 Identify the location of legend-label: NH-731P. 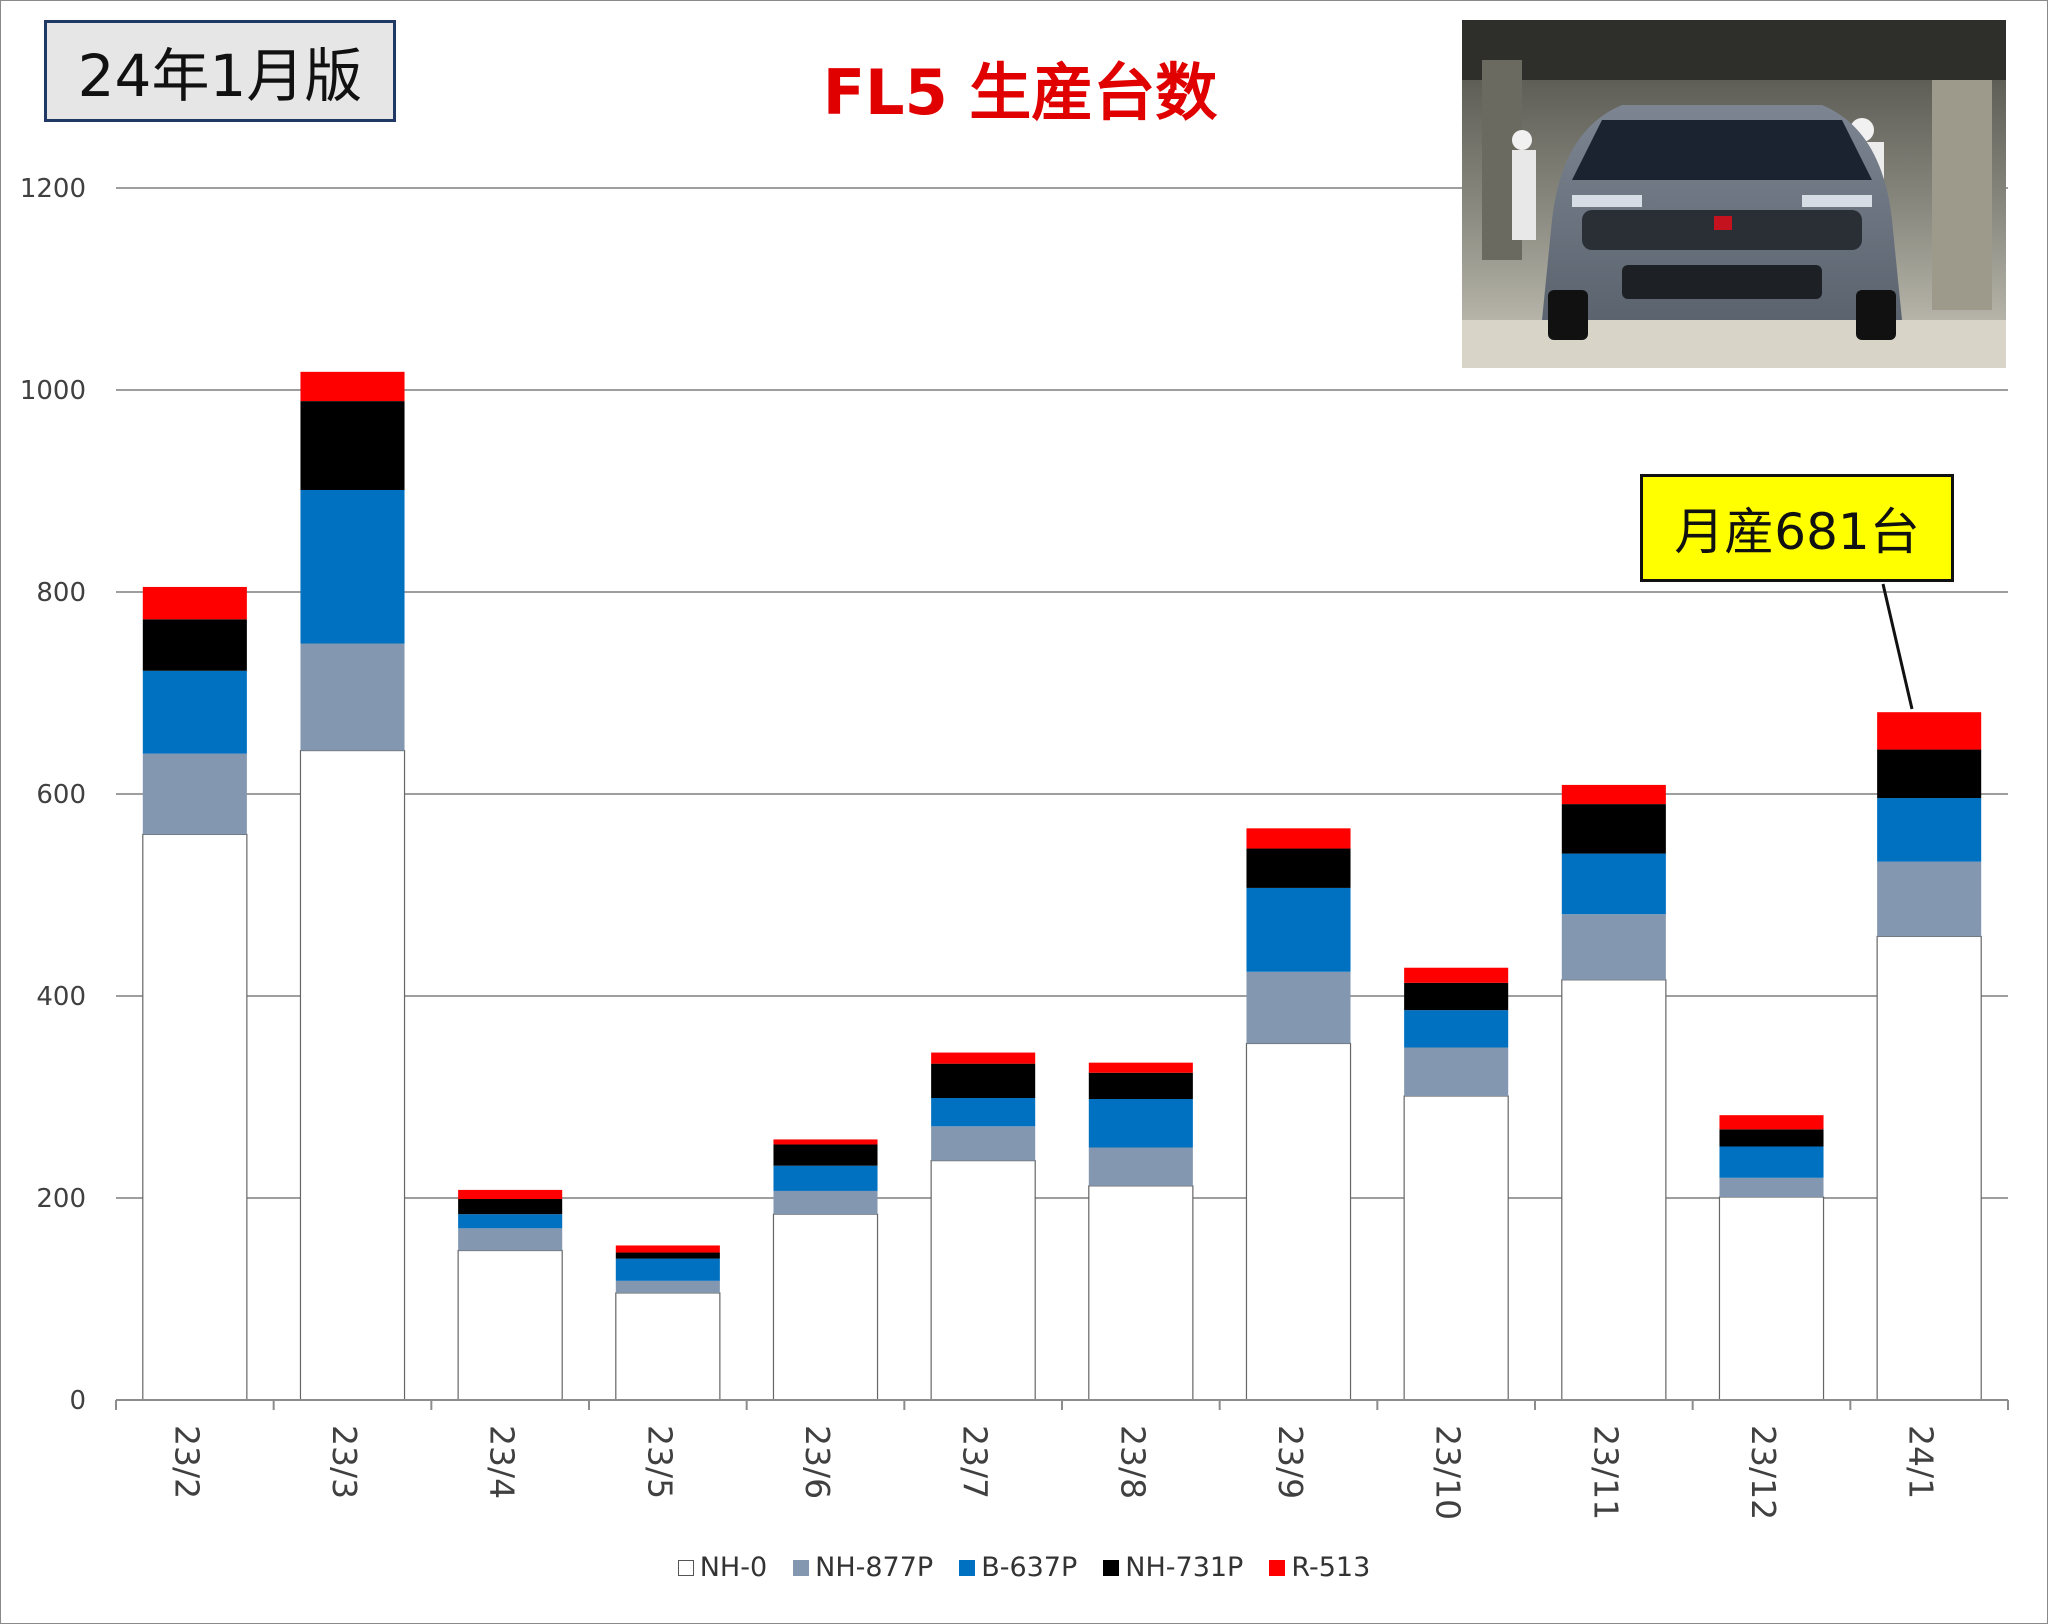
(1184, 1567).